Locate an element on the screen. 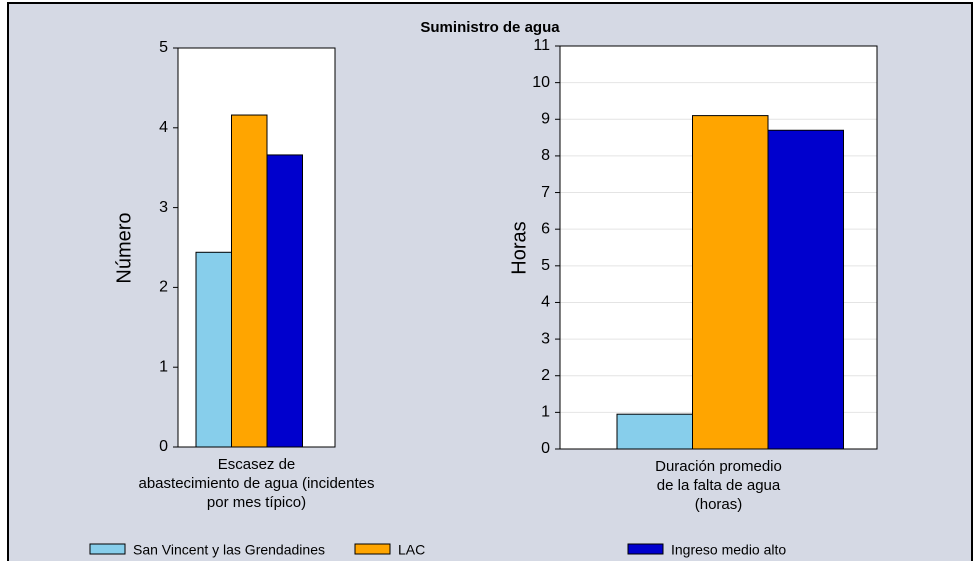 Image resolution: width=979 pixels, height=561 pixels. y-tick-label: 6 is located at coordinates (545, 228).